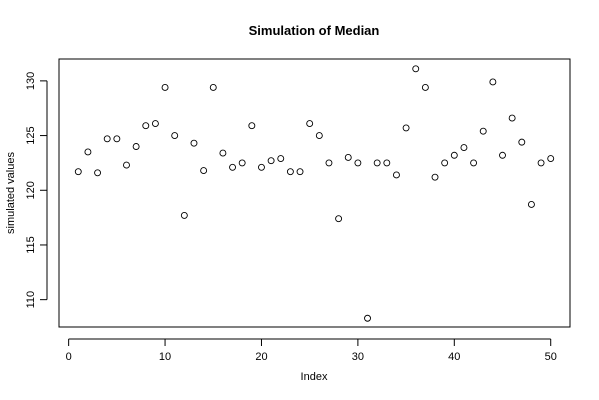 The height and width of the screenshot is (400, 599). I want to click on y-axis-label: simulated values, so click(11, 193).